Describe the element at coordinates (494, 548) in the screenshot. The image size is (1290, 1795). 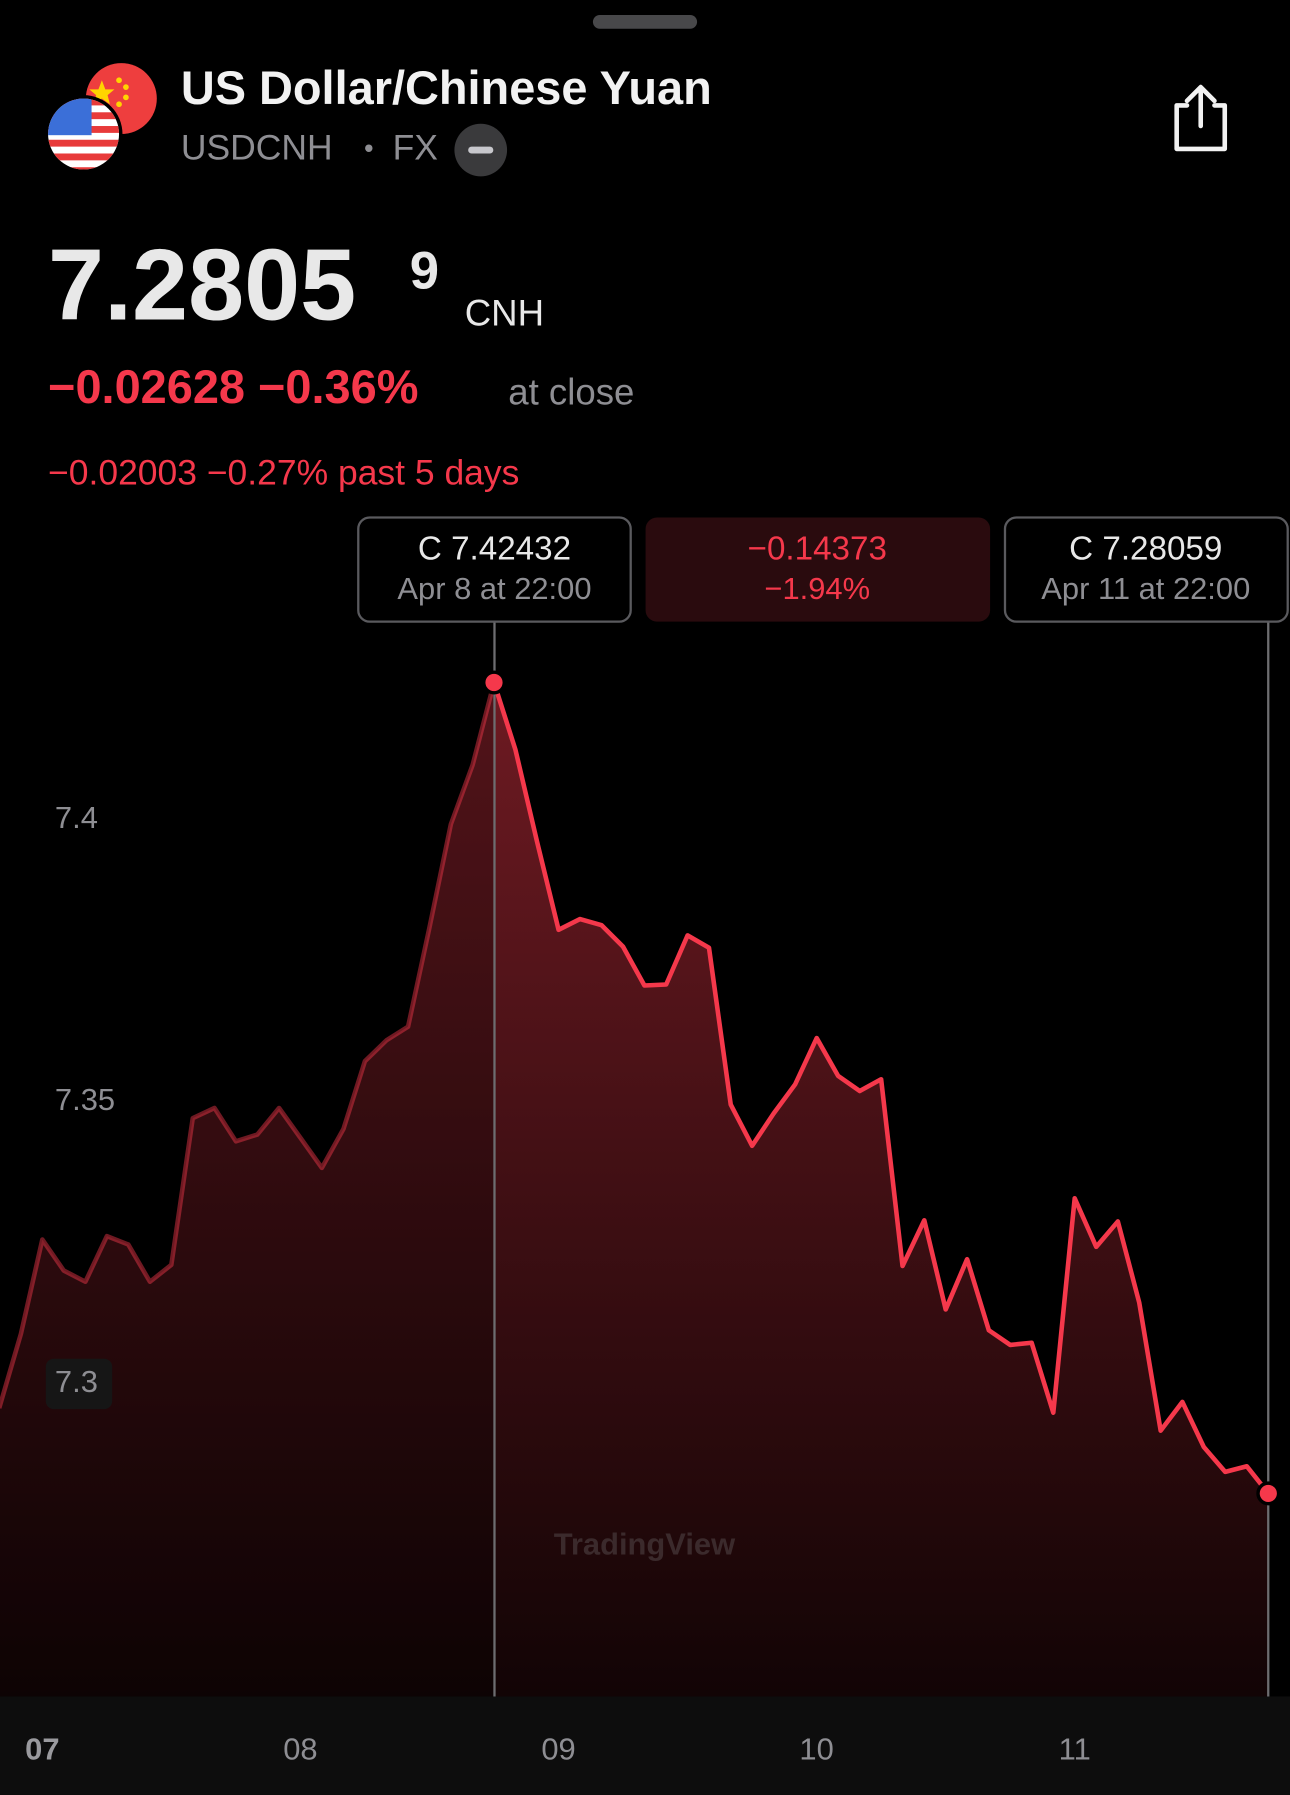
I see `tooltip-price: C 7.42432` at that location.